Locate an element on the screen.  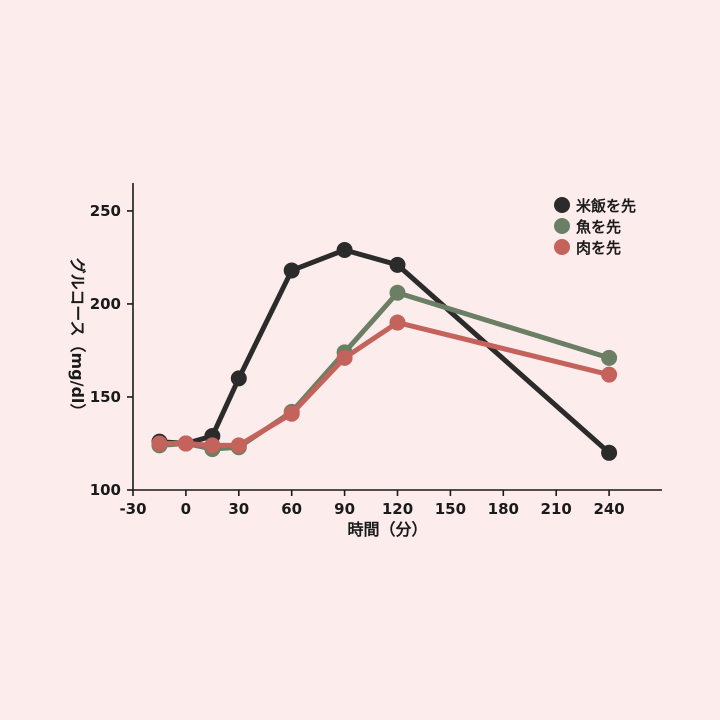
y-tick-label: 150 is located at coordinates (105, 397).